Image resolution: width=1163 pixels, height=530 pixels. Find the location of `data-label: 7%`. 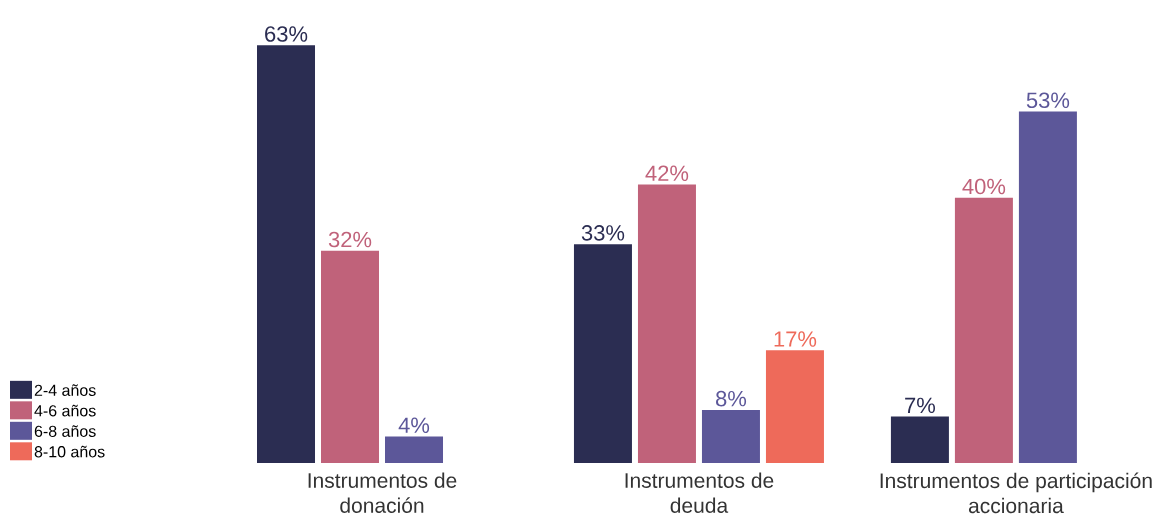

data-label: 7% is located at coordinates (920, 405).